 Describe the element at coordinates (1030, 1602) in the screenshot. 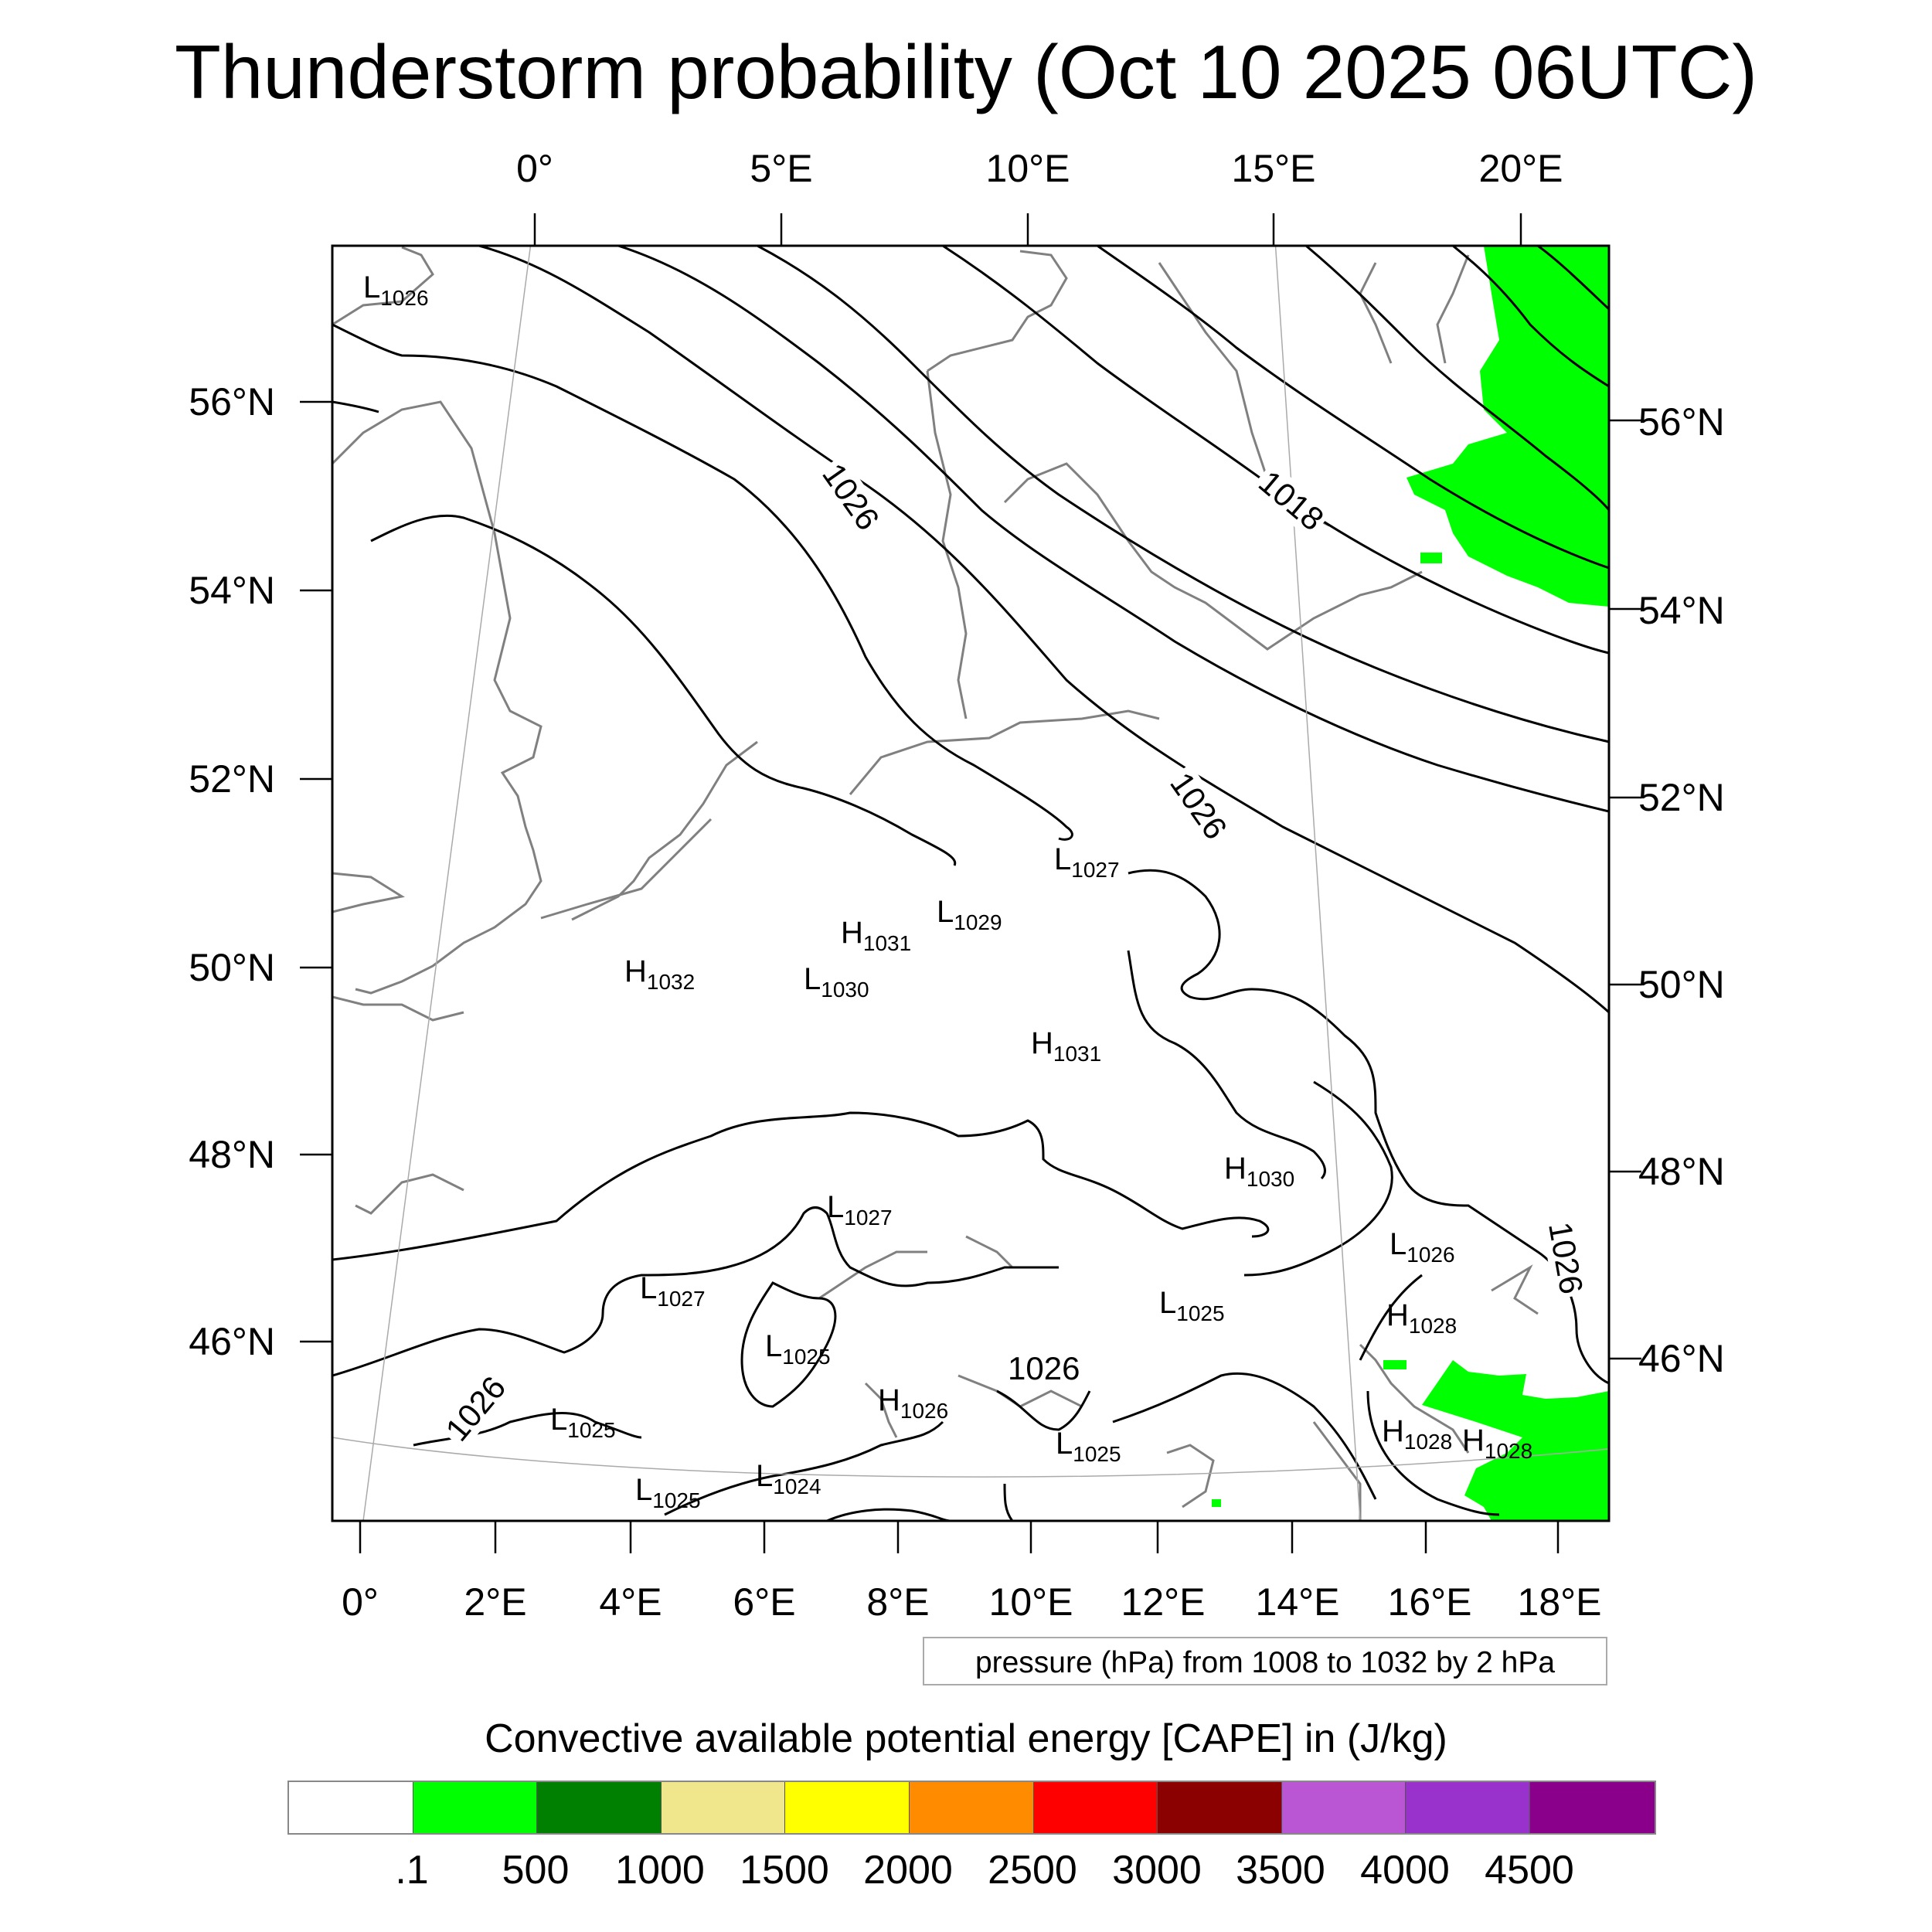

I see `bottom-lon-label: 10°E` at that location.